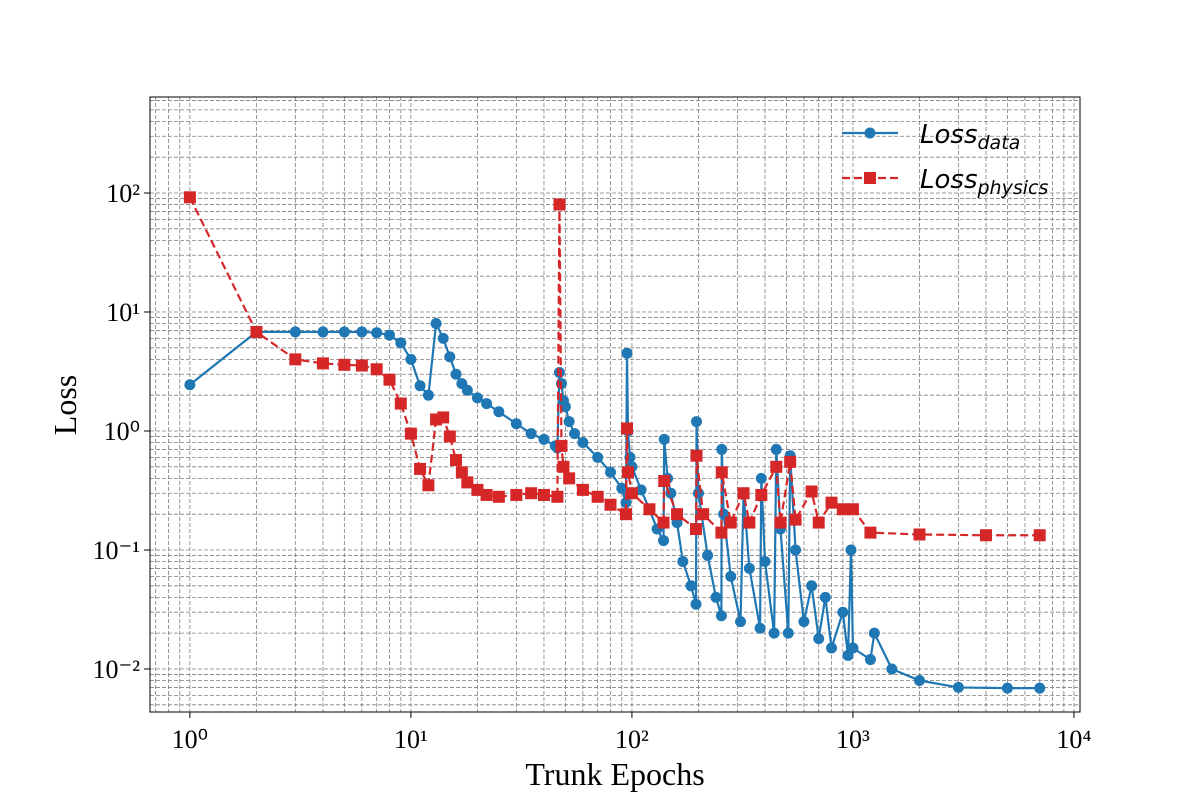  I want to click on x-tick-label: 10⁰, so click(190, 739).